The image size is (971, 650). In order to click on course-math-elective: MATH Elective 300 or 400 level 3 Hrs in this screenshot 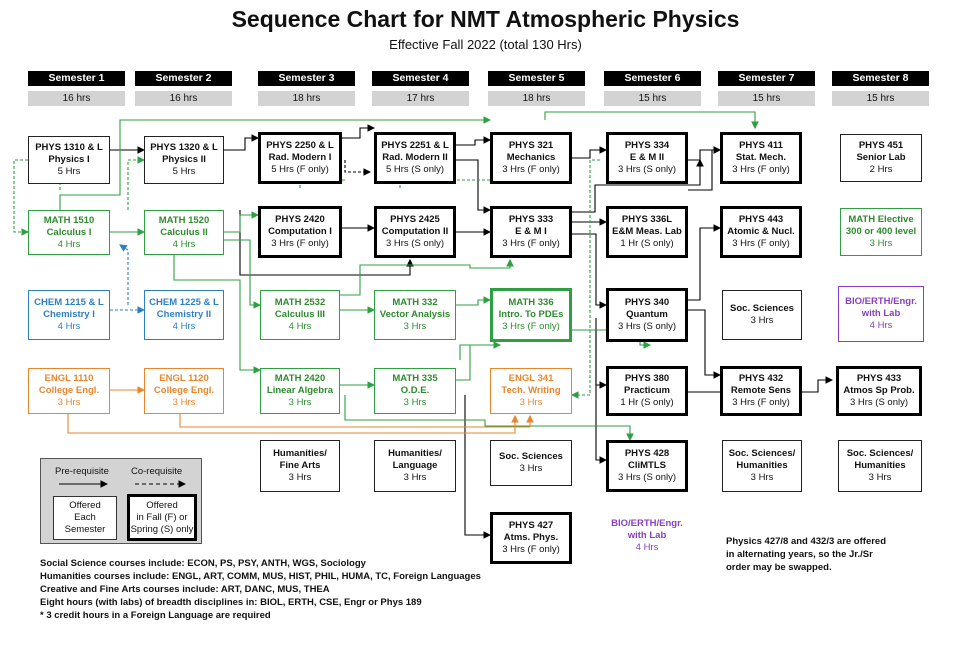, I will do `click(881, 232)`.